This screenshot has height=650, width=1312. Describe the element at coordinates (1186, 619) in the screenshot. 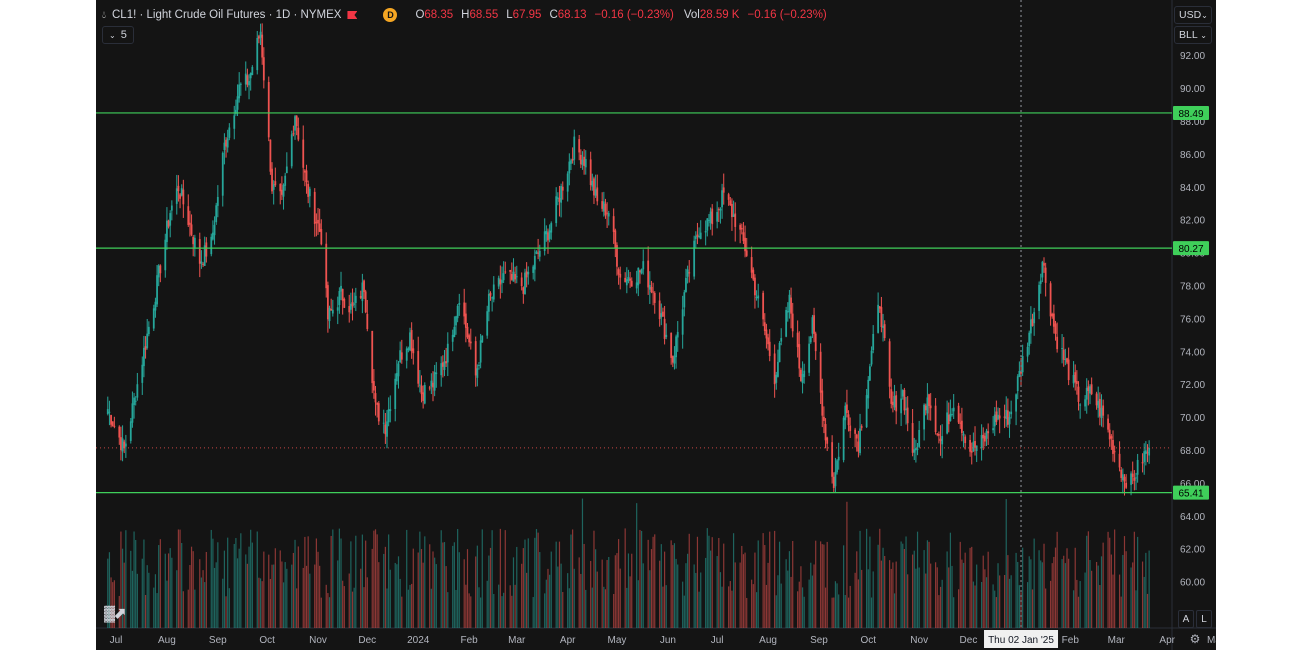

I see `auto-scale-button: A` at that location.